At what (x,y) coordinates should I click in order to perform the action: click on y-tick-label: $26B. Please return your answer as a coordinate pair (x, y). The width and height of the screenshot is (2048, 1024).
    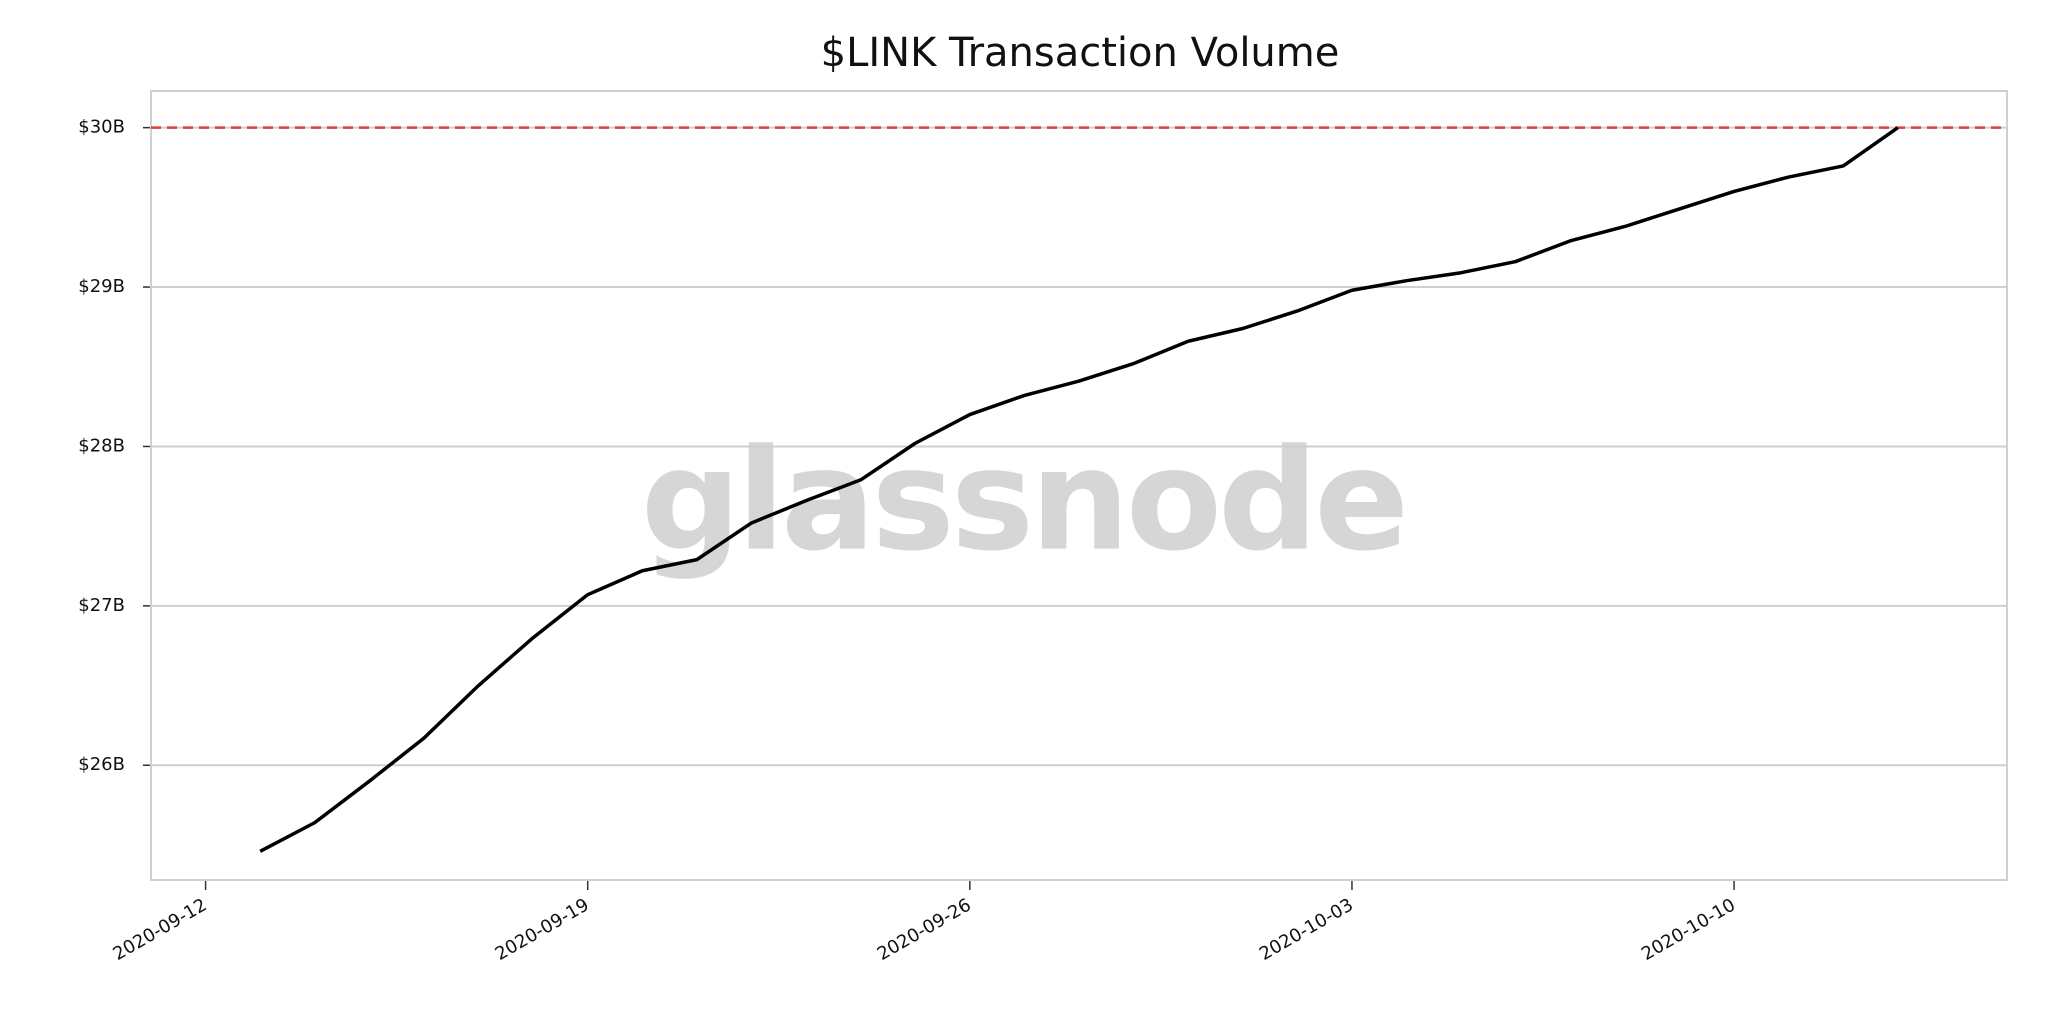
    Looking at the image, I should click on (101, 764).